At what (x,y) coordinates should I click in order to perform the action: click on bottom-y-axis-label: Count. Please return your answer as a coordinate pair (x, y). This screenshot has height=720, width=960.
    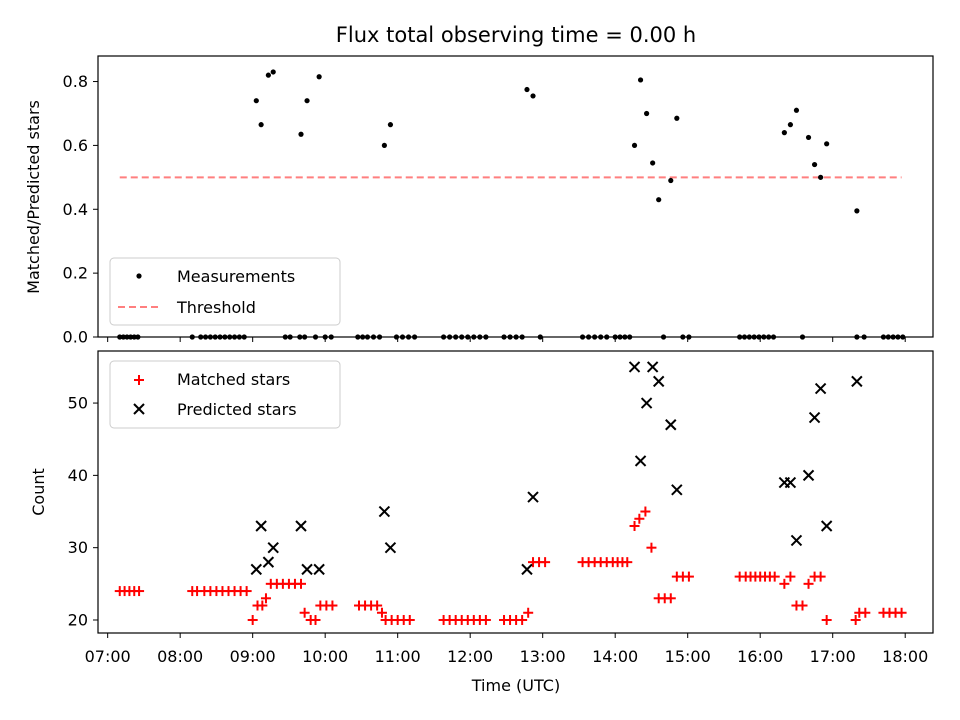
    Looking at the image, I should click on (38, 492).